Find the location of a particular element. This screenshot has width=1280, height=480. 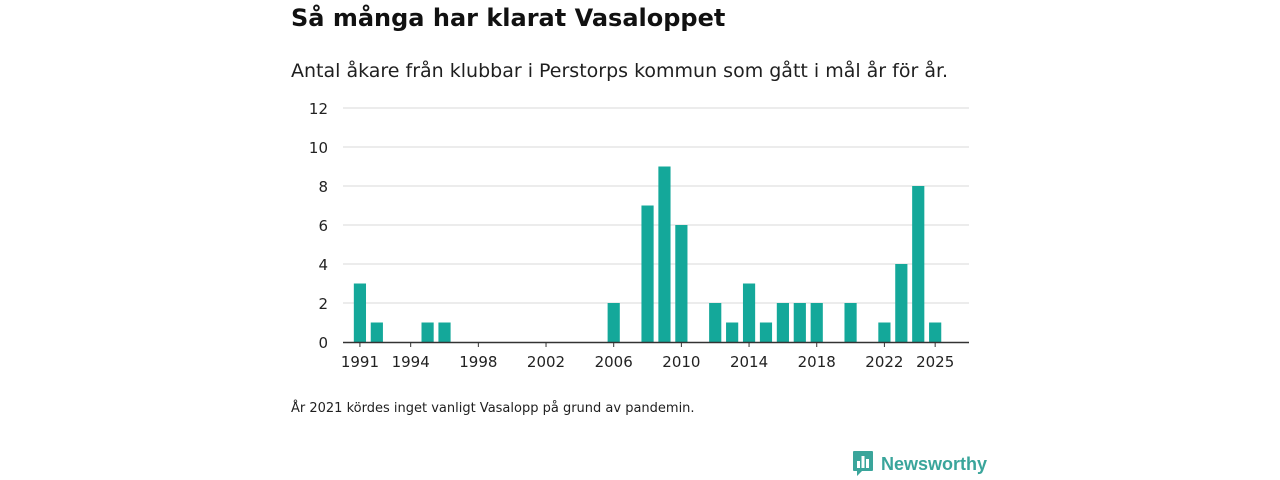

bar-2012 is located at coordinates (715, 322).